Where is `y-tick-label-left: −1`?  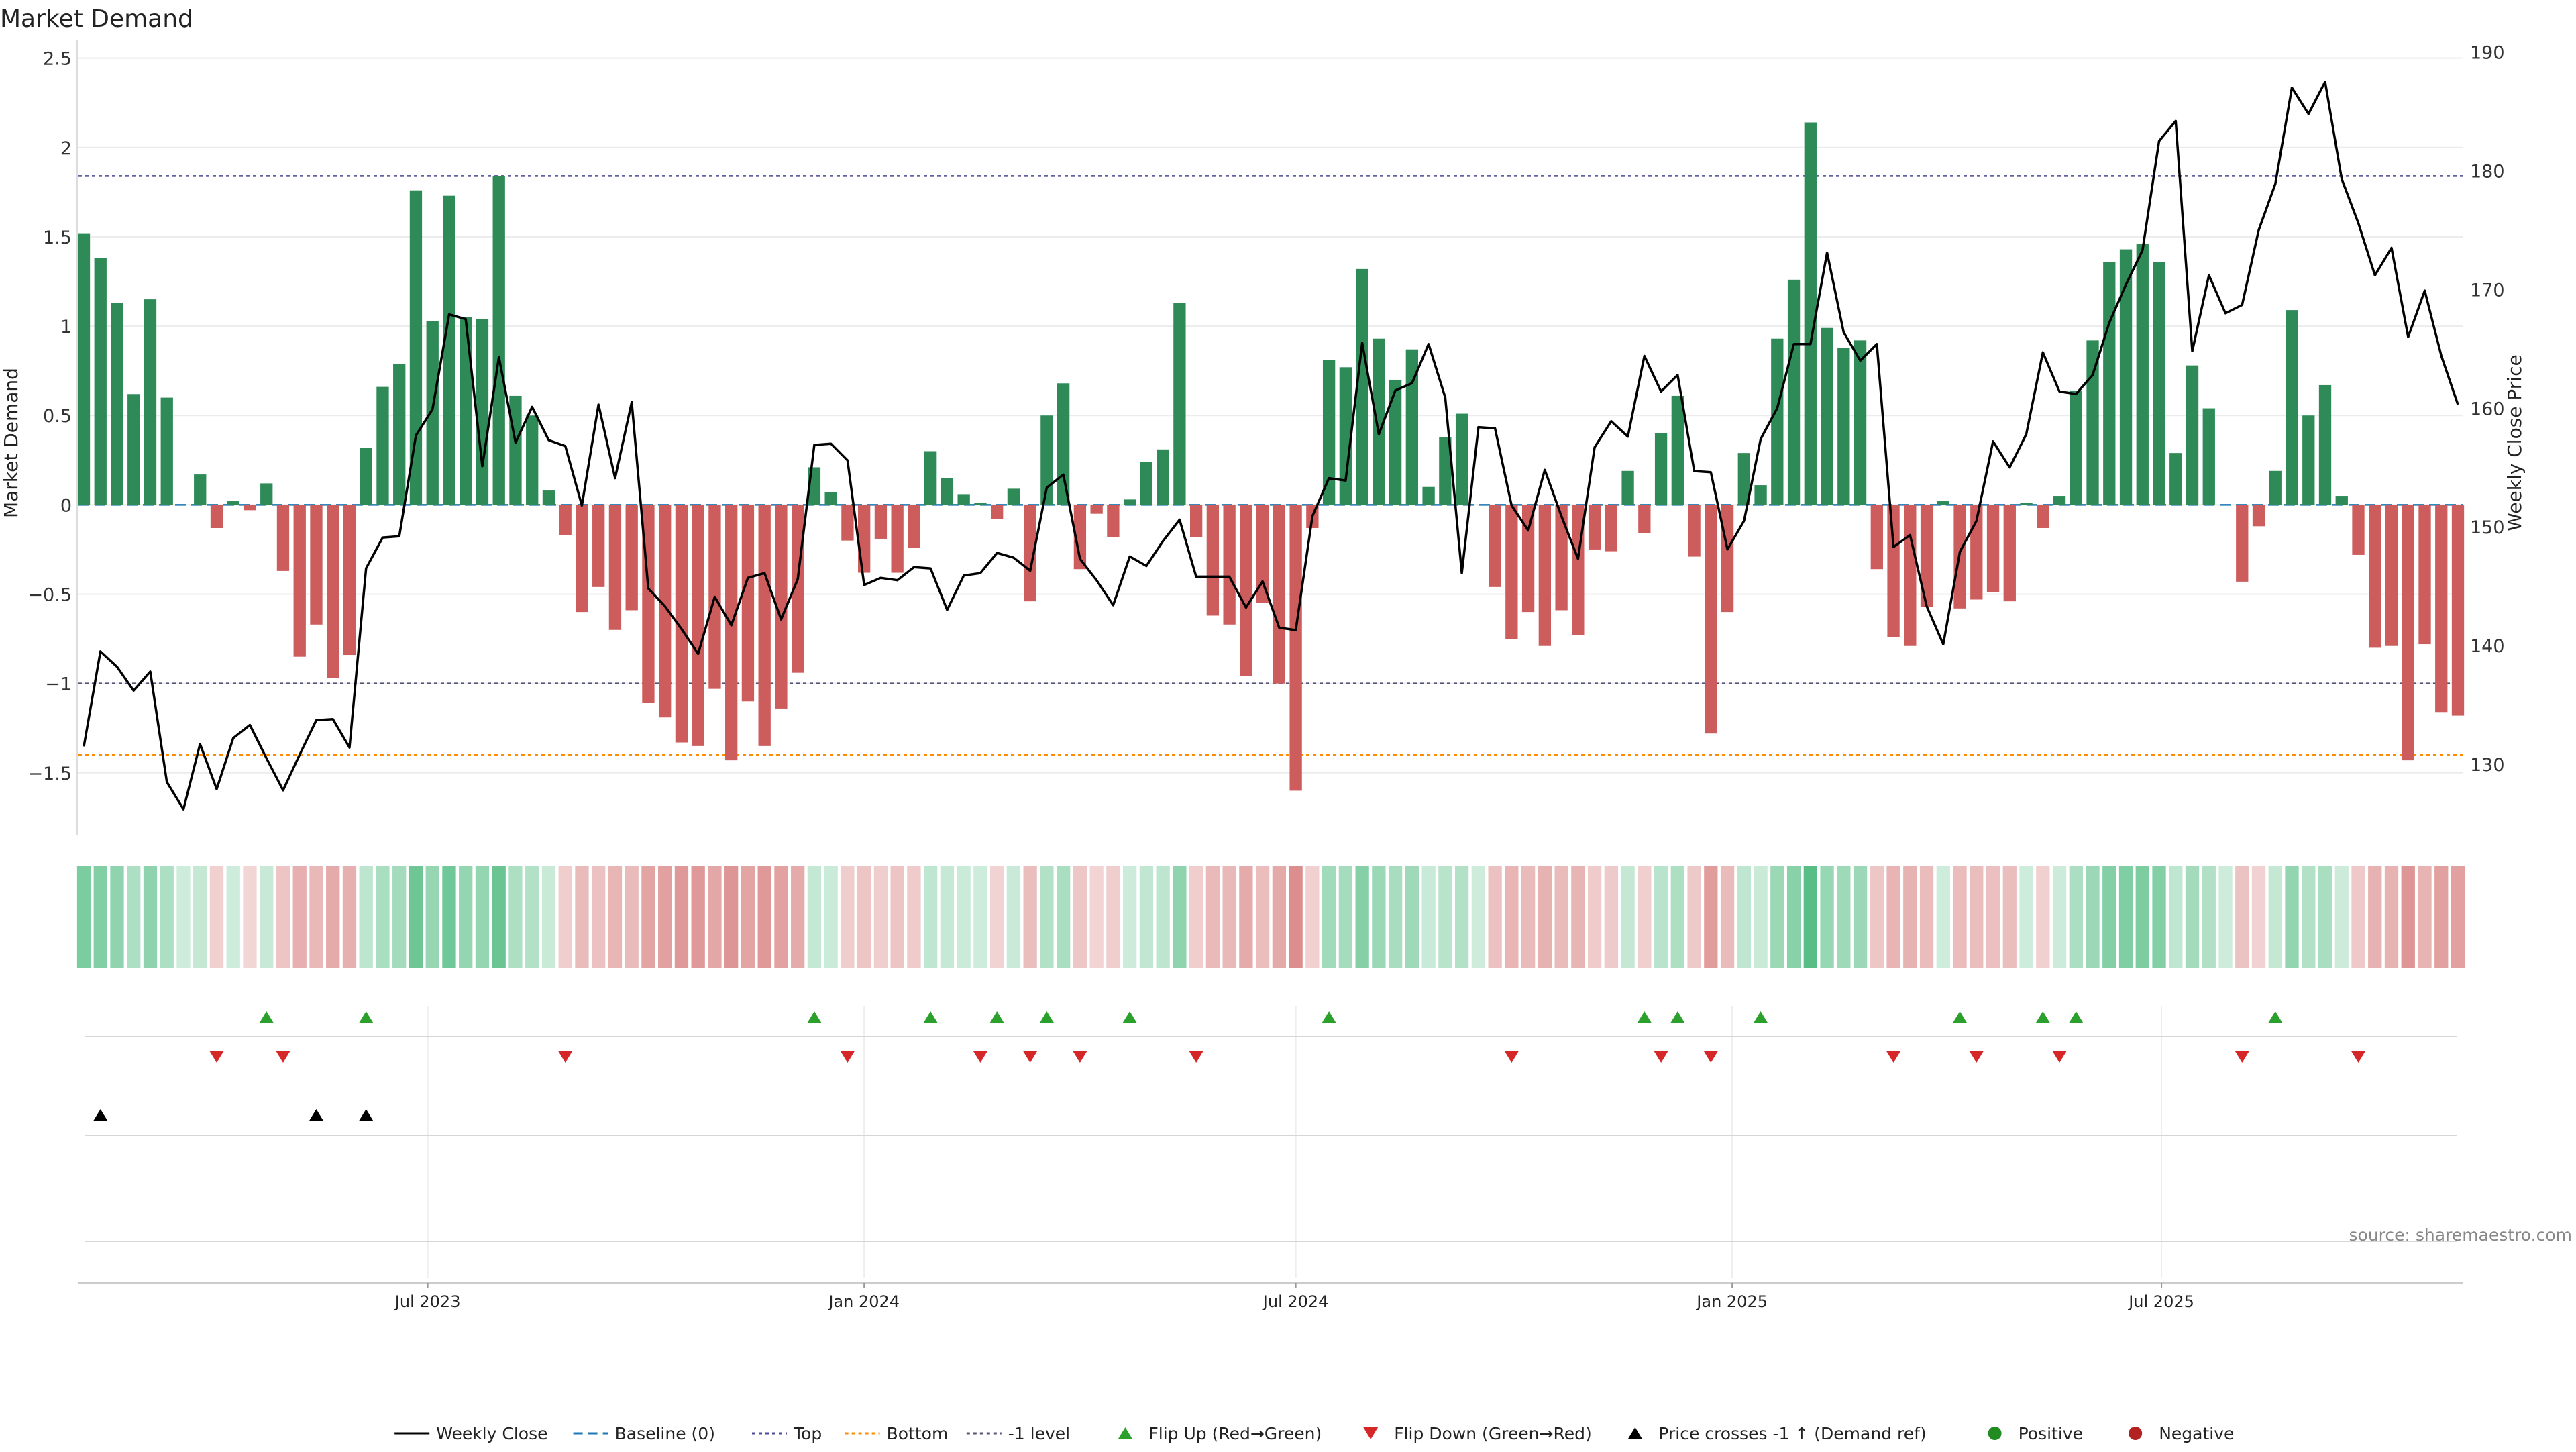 y-tick-label-left: −1 is located at coordinates (58, 685).